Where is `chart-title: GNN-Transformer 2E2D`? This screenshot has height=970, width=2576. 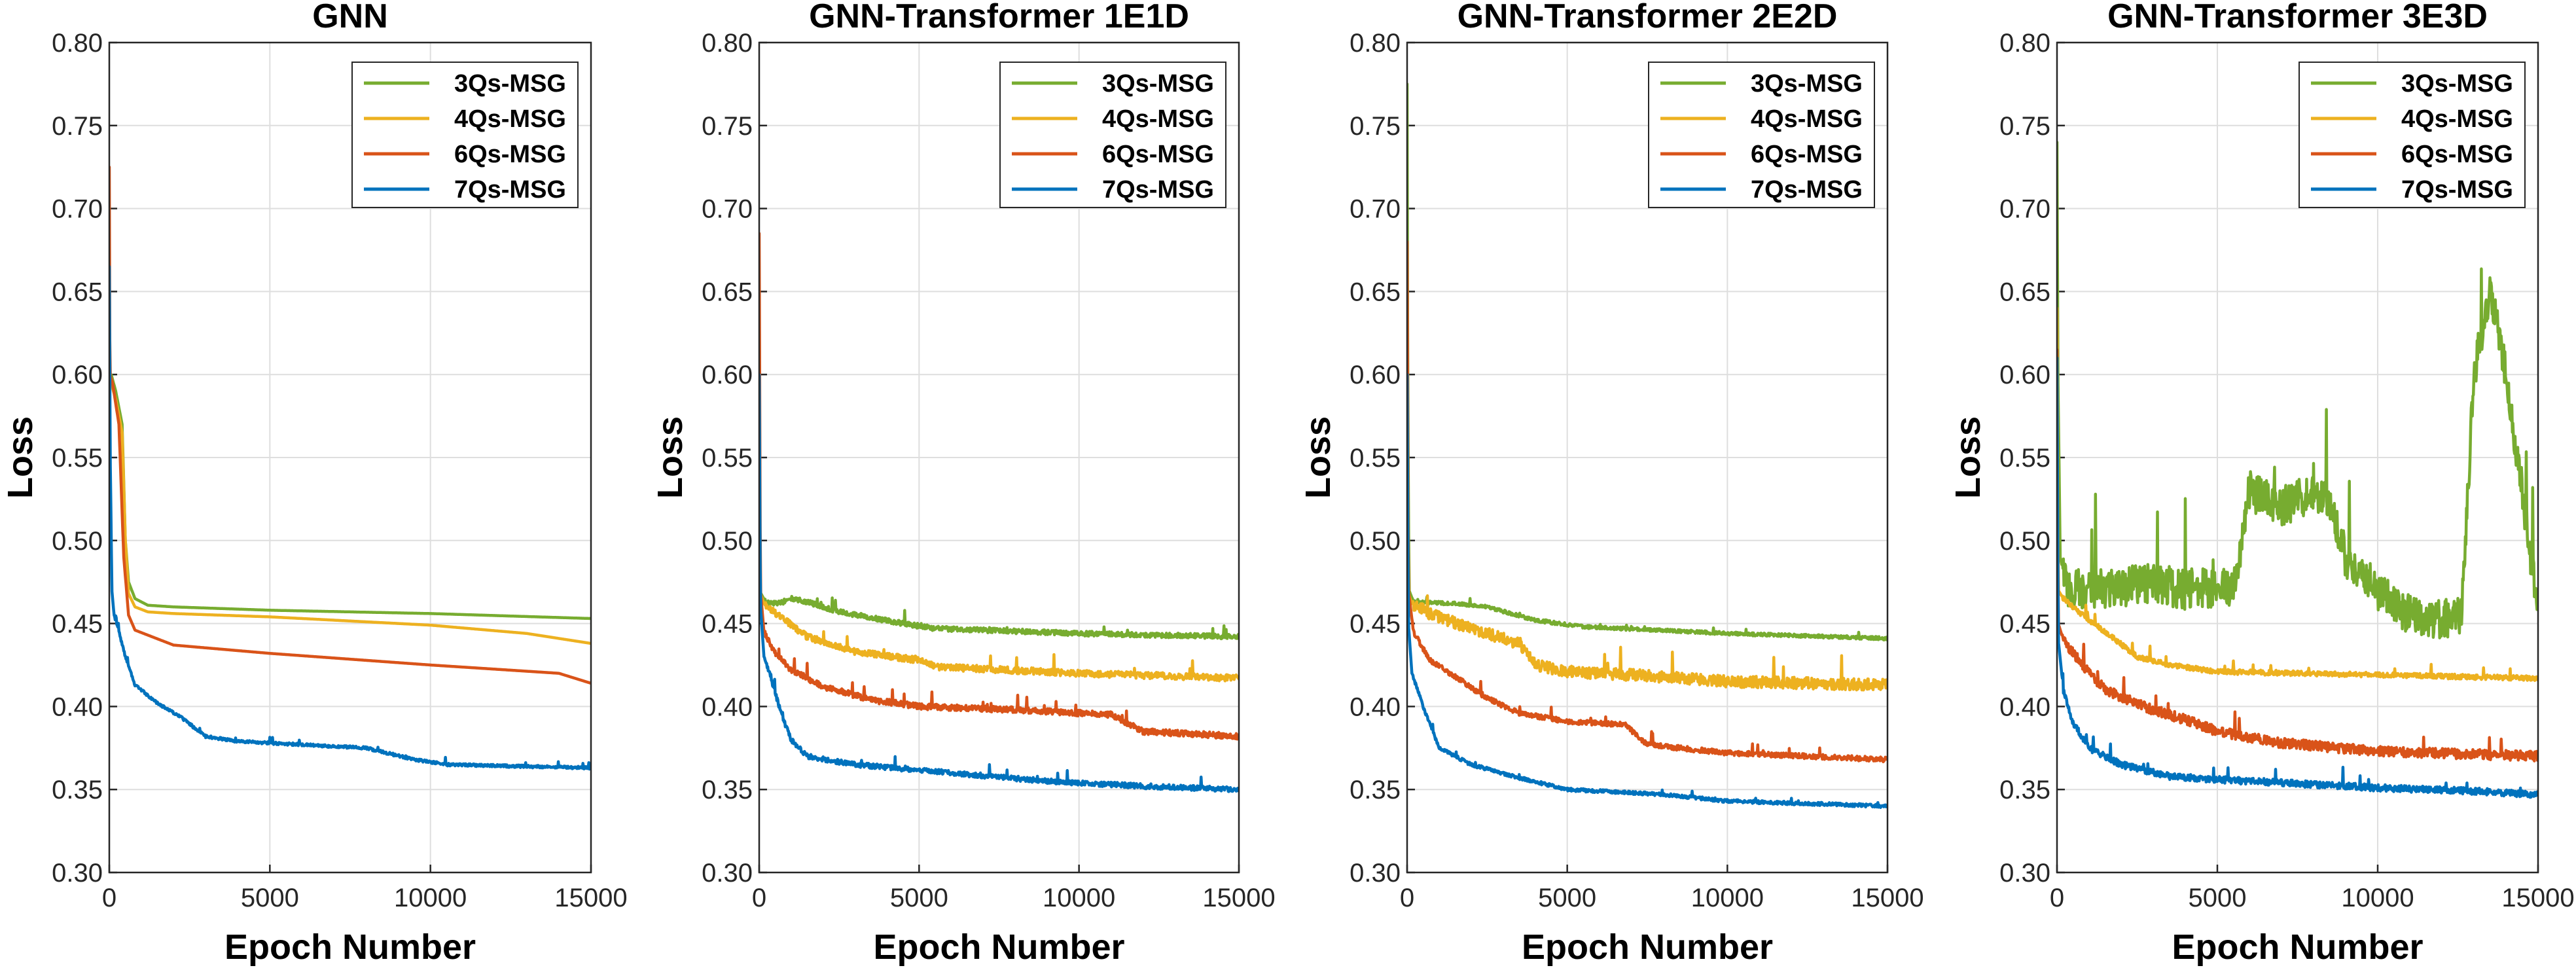 chart-title: GNN-Transformer 2E2D is located at coordinates (1648, 17).